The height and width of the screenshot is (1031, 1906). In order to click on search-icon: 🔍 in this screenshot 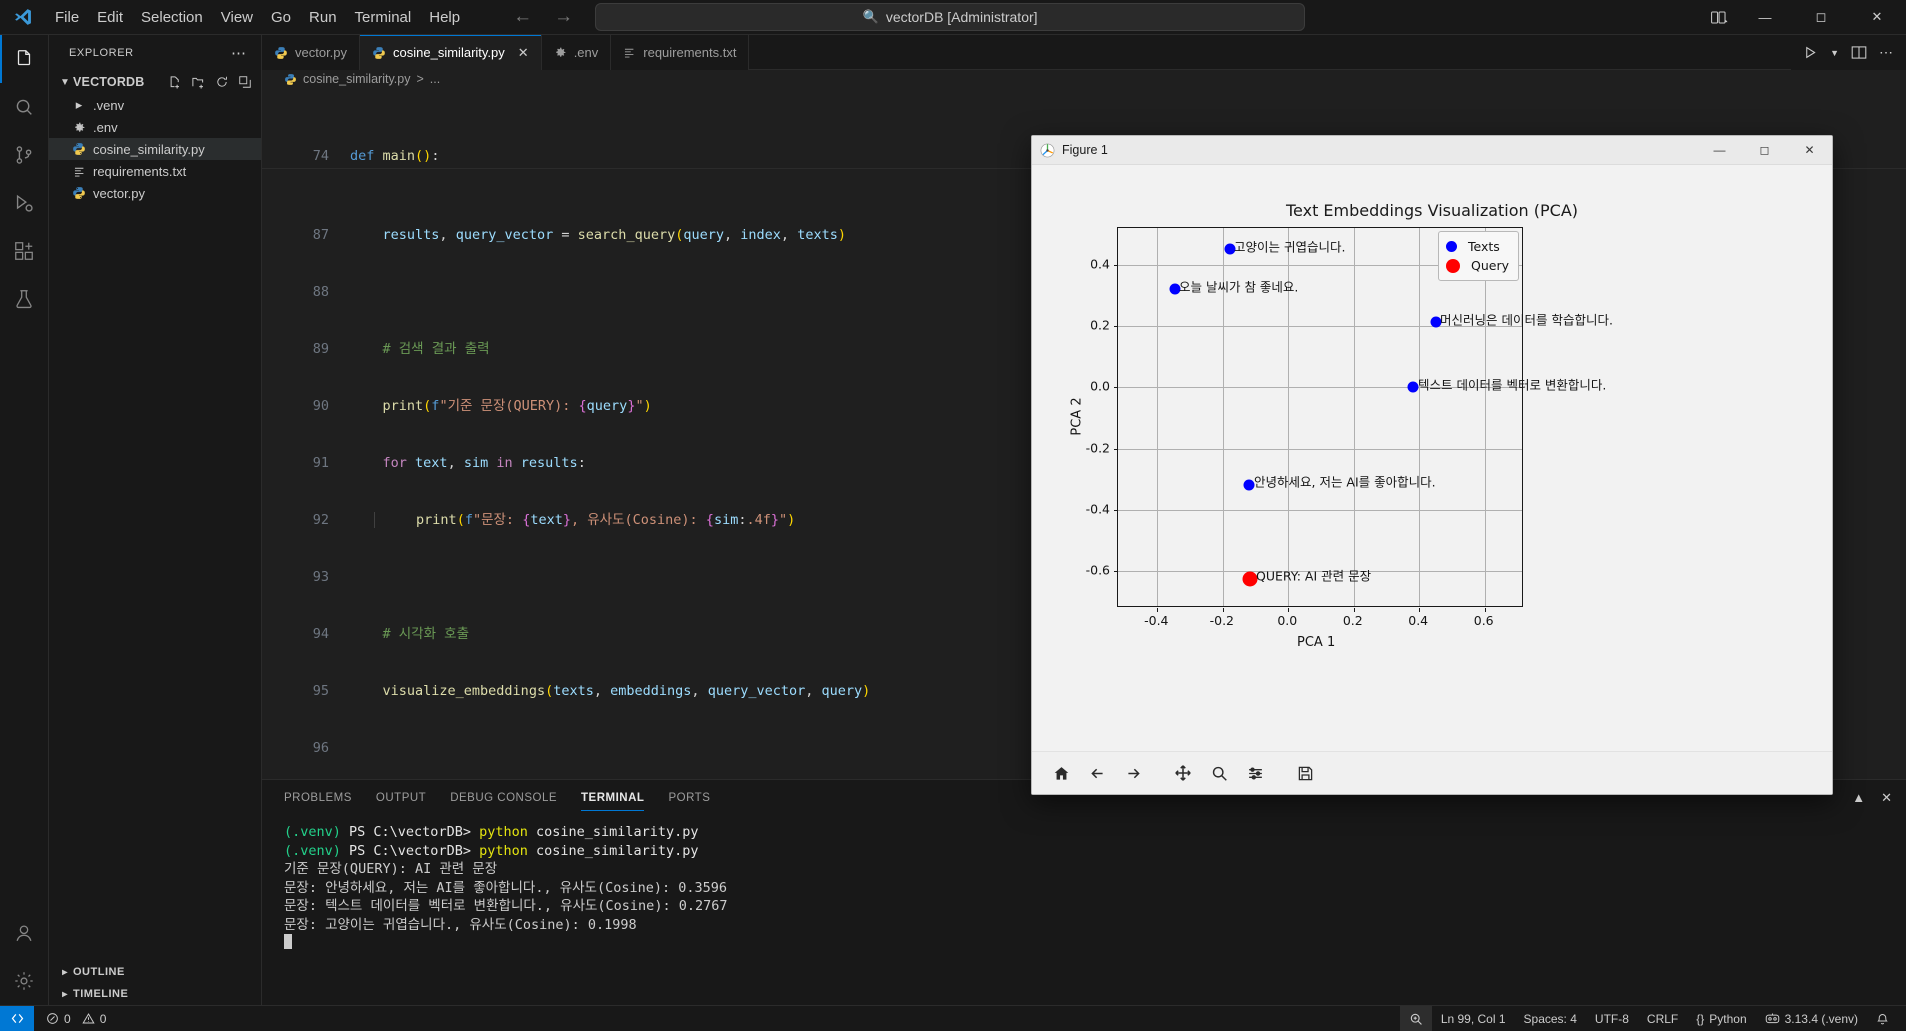, I will do `click(870, 16)`.